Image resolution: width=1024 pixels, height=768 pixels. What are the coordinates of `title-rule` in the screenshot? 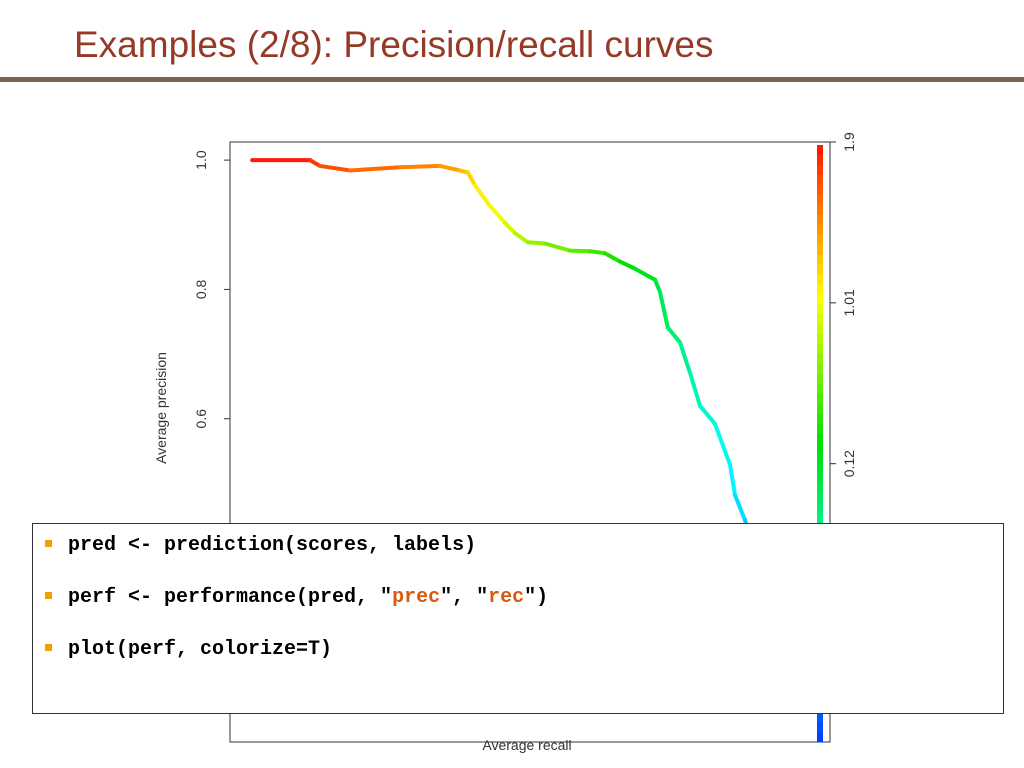 It's located at (512, 79).